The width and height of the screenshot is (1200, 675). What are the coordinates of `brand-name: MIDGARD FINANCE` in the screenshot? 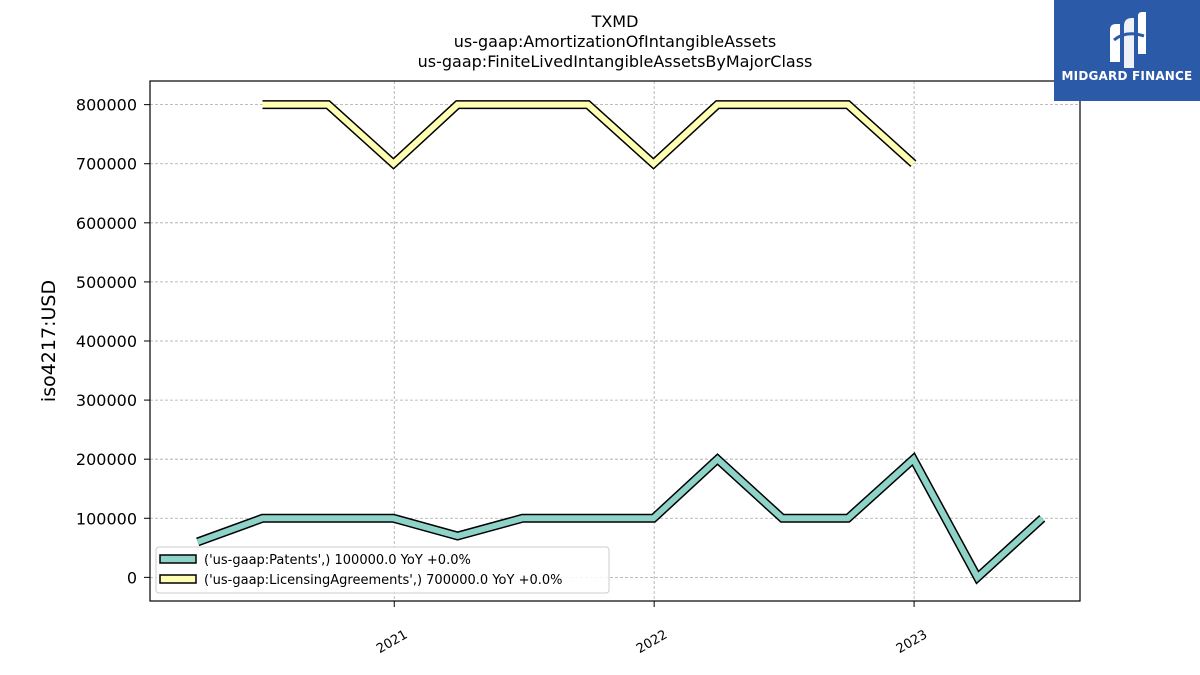 It's located at (1127, 76).